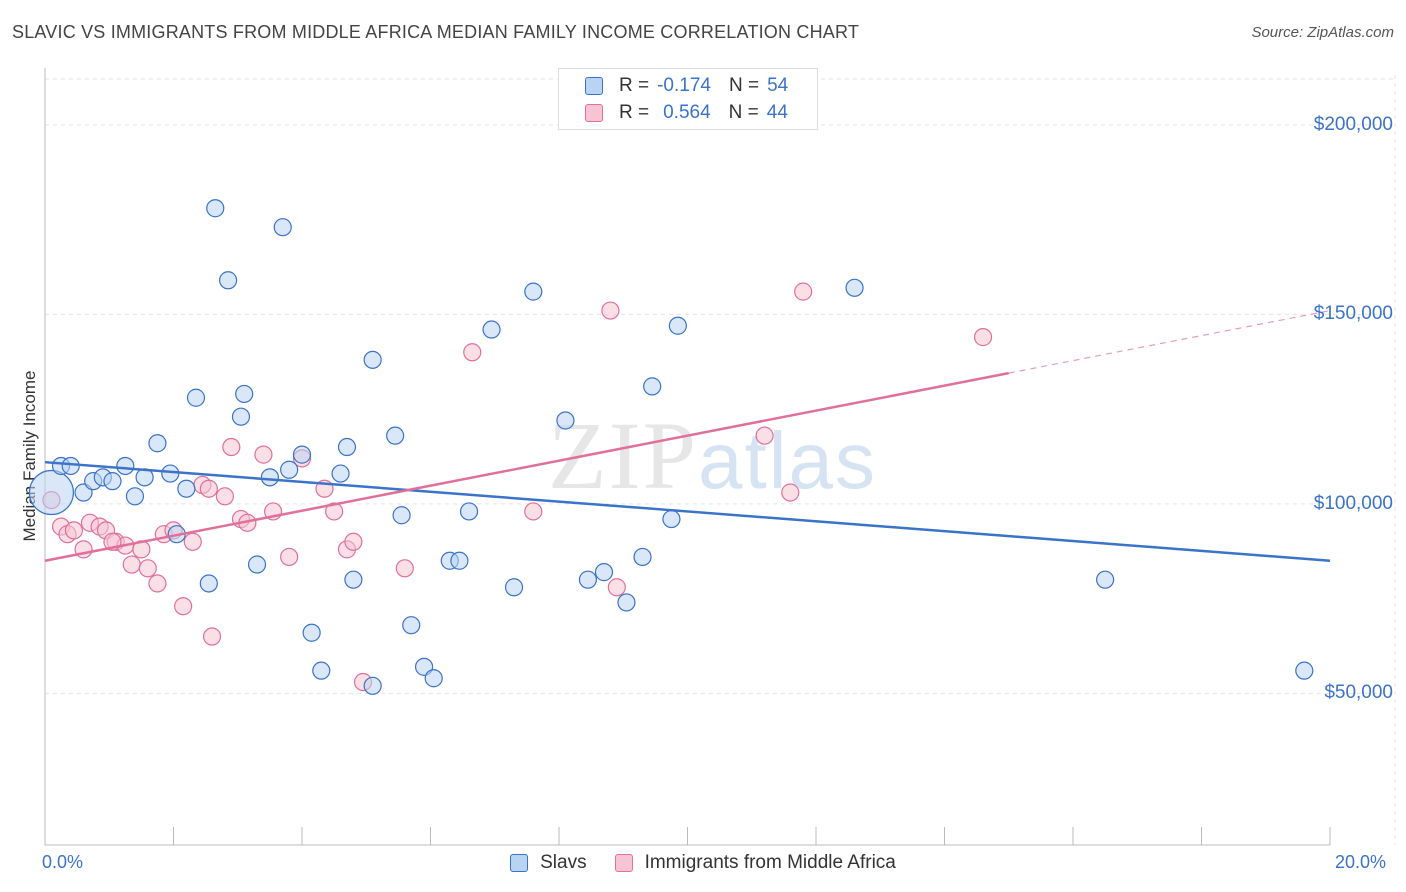  I want to click on n-value-immigrants: 44, so click(777, 112).